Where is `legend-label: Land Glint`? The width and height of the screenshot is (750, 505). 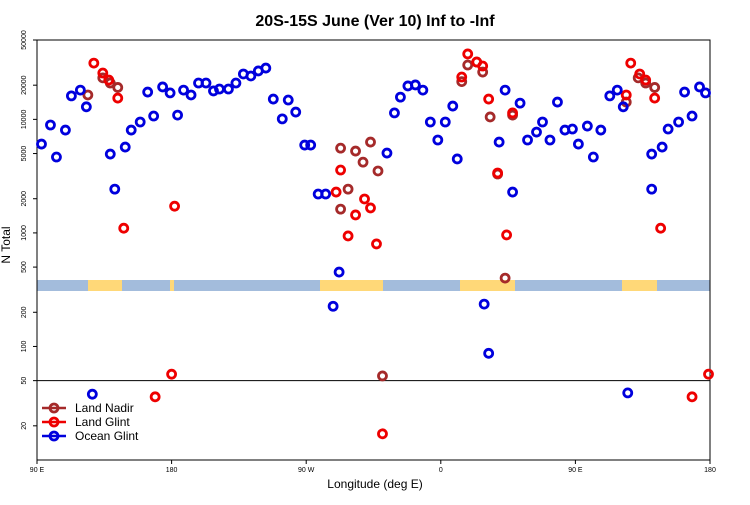
legend-label: Land Glint is located at coordinates (102, 422).